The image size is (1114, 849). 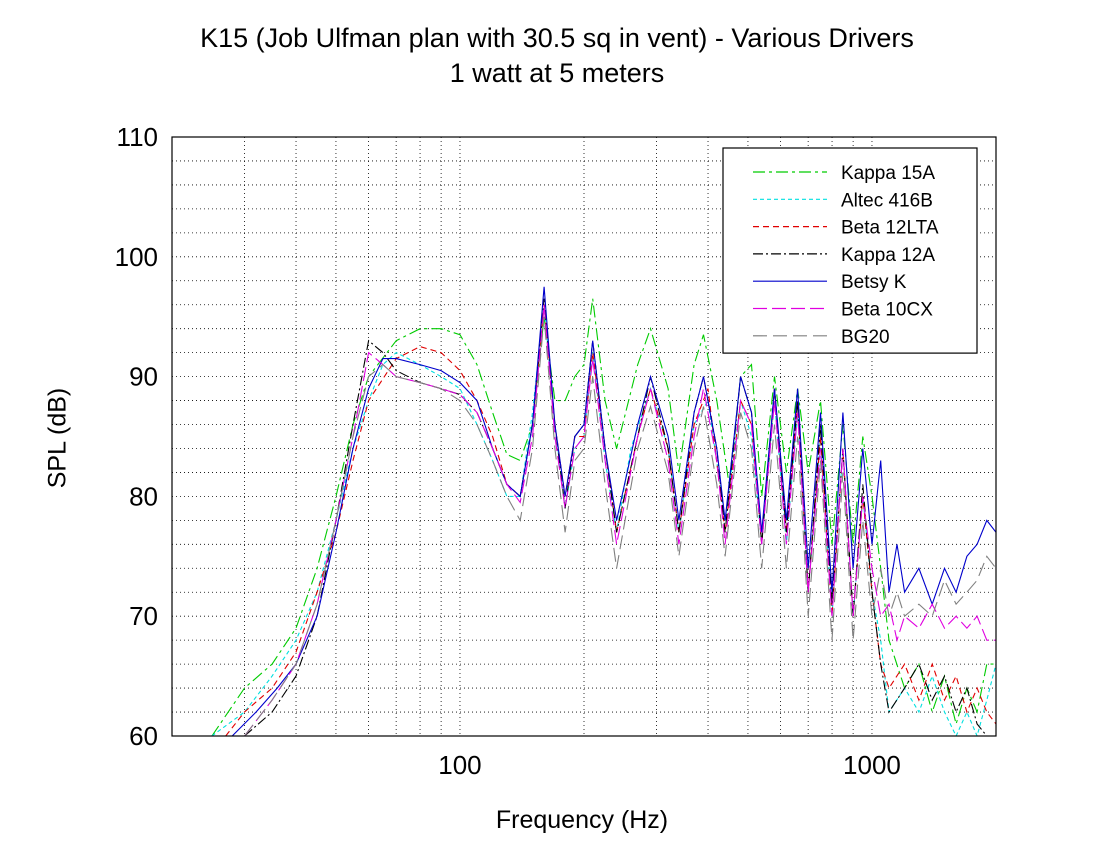 What do you see at coordinates (887, 200) in the screenshot?
I see `legend-label: Altec 416B` at bounding box center [887, 200].